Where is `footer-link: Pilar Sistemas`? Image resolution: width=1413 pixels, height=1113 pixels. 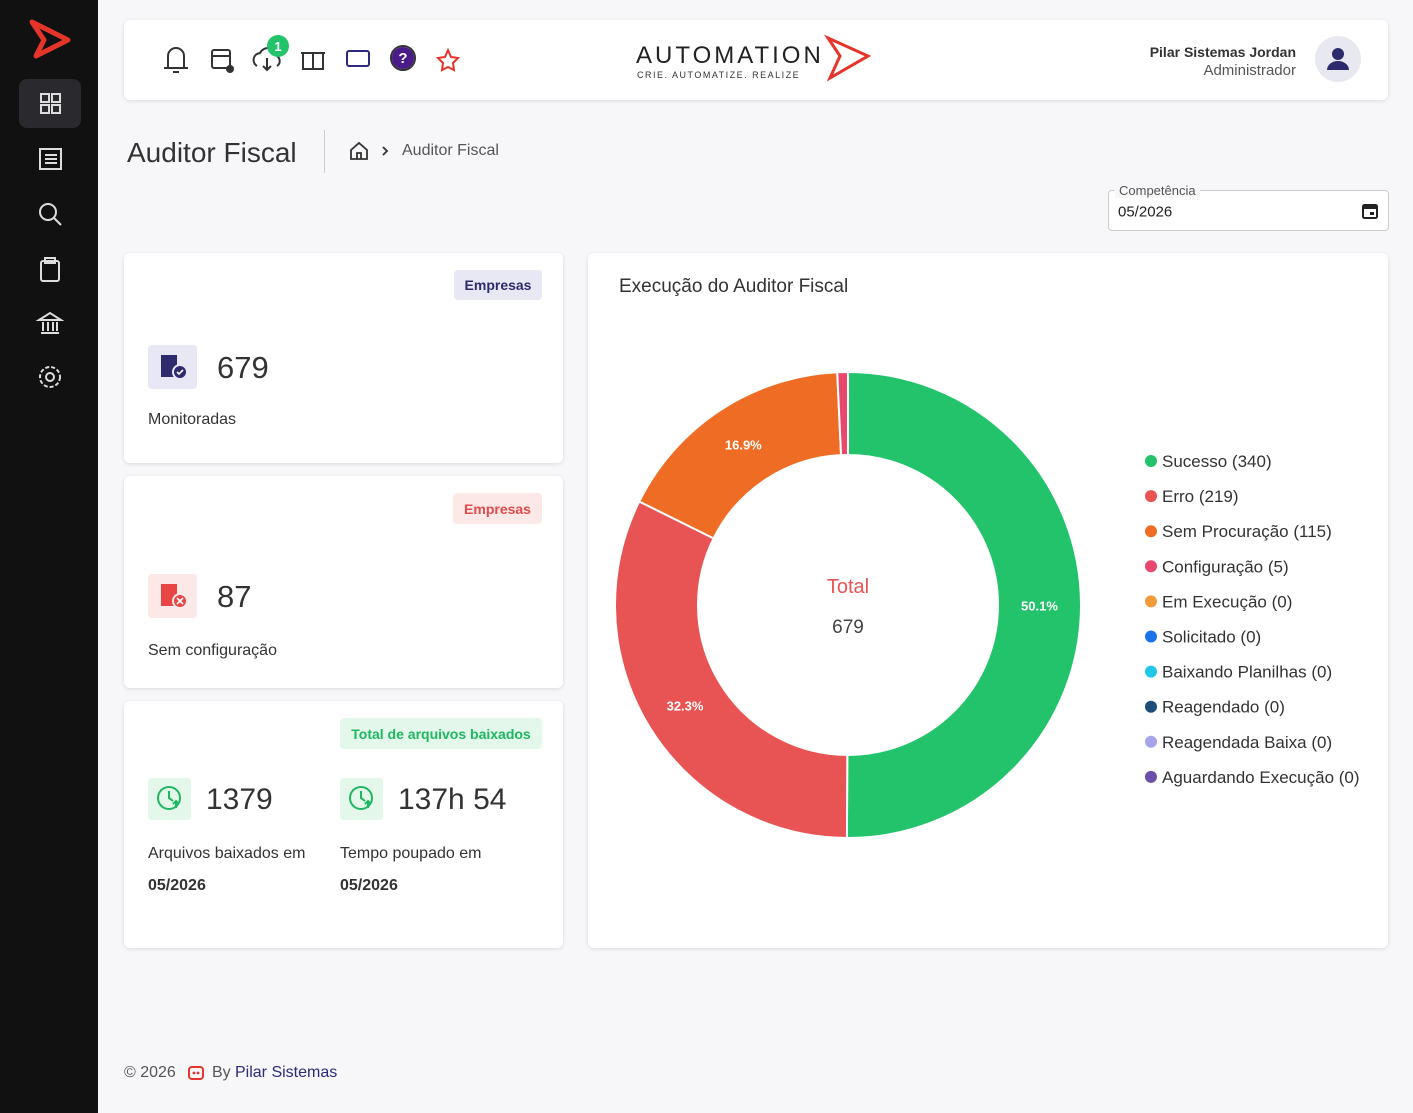
footer-link: Pilar Sistemas is located at coordinates (286, 1072).